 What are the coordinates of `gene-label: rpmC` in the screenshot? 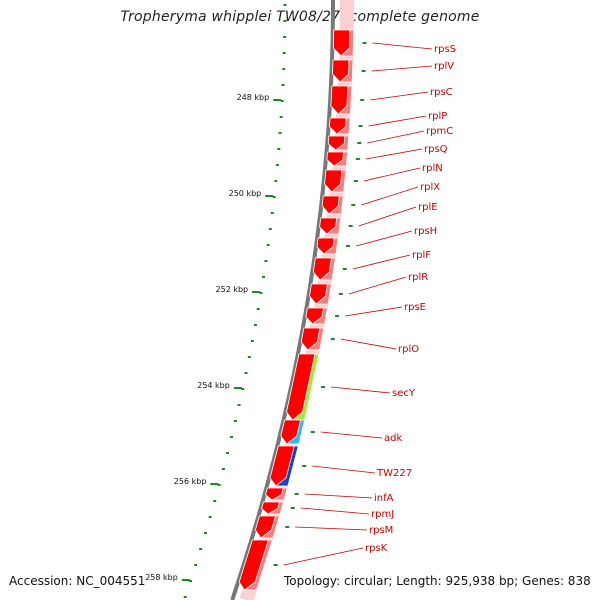 It's located at (439, 131).